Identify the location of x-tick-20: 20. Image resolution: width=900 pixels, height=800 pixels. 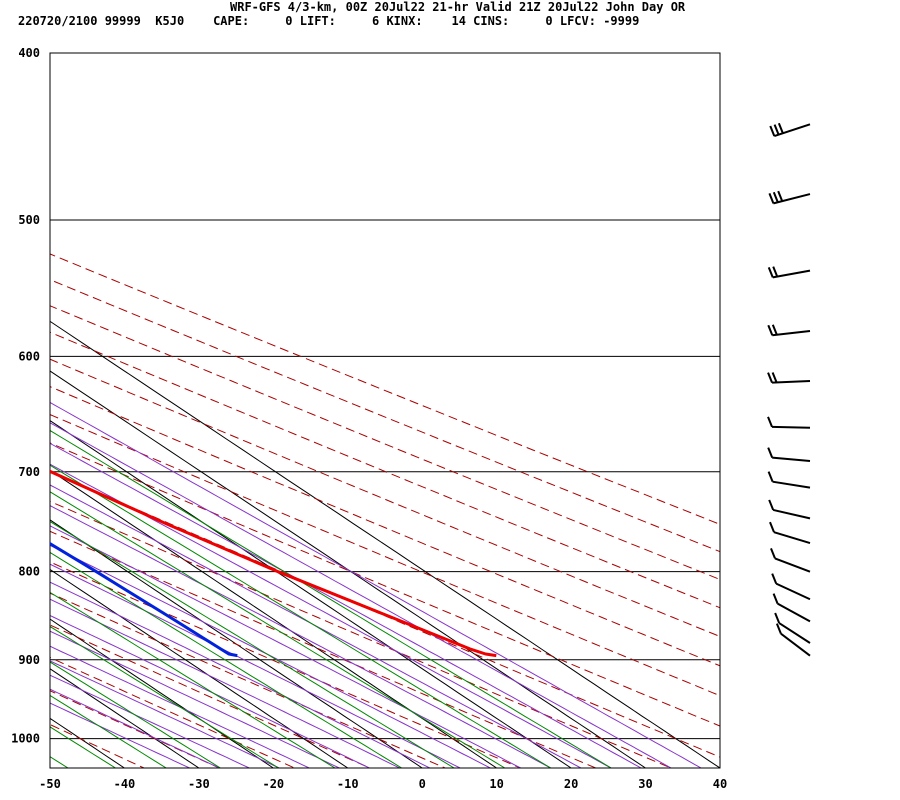
(571, 784).